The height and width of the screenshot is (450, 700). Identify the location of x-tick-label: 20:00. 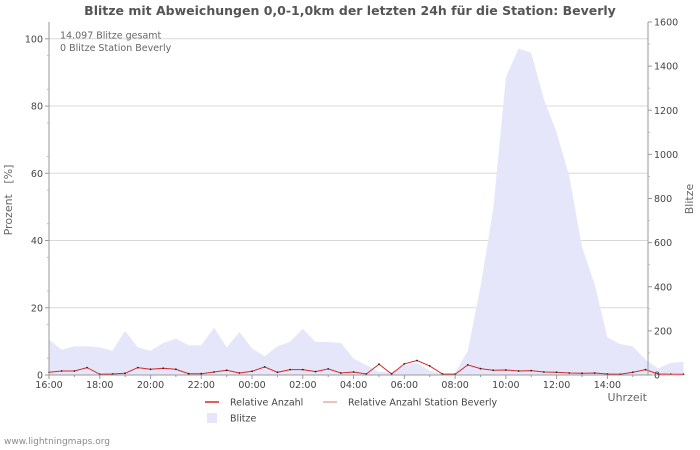
(150, 385).